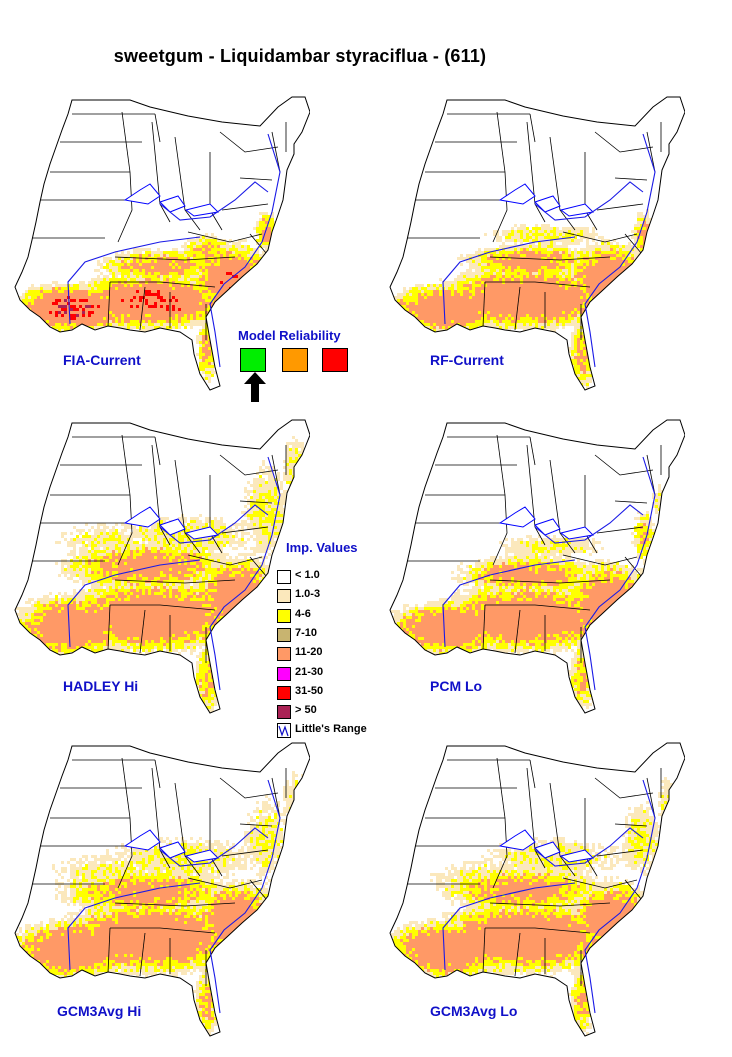 This screenshot has height=1057, width=732. Describe the element at coordinates (303, 613) in the screenshot. I see `legend-label: 4-6` at that location.